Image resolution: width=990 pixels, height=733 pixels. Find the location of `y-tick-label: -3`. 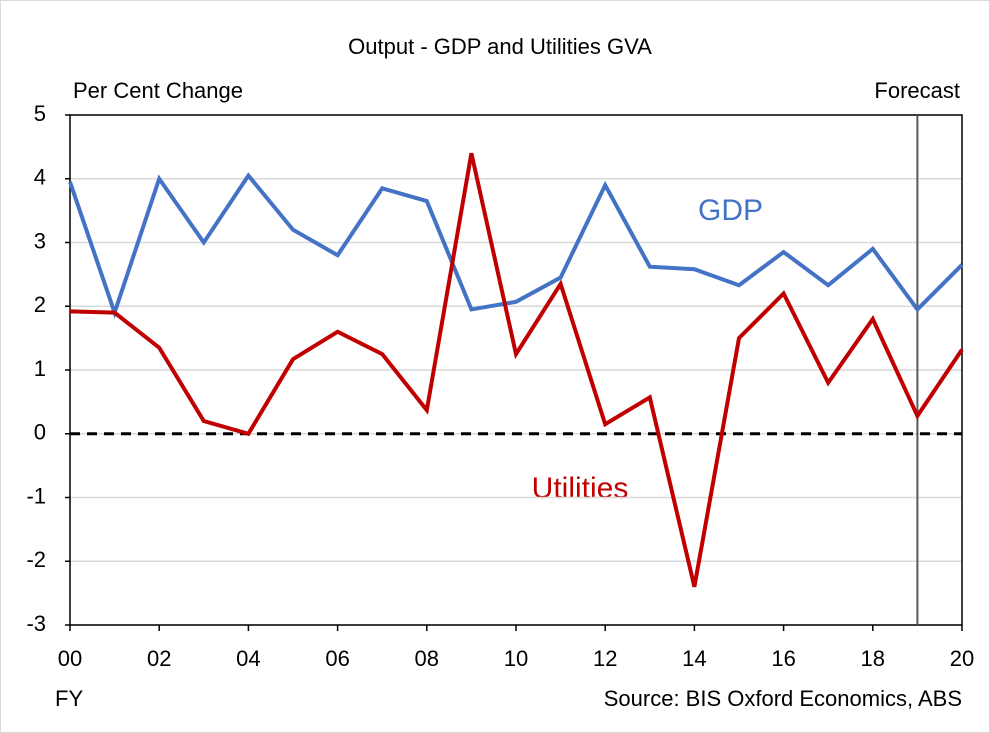

y-tick-label: -3 is located at coordinates (36, 623).